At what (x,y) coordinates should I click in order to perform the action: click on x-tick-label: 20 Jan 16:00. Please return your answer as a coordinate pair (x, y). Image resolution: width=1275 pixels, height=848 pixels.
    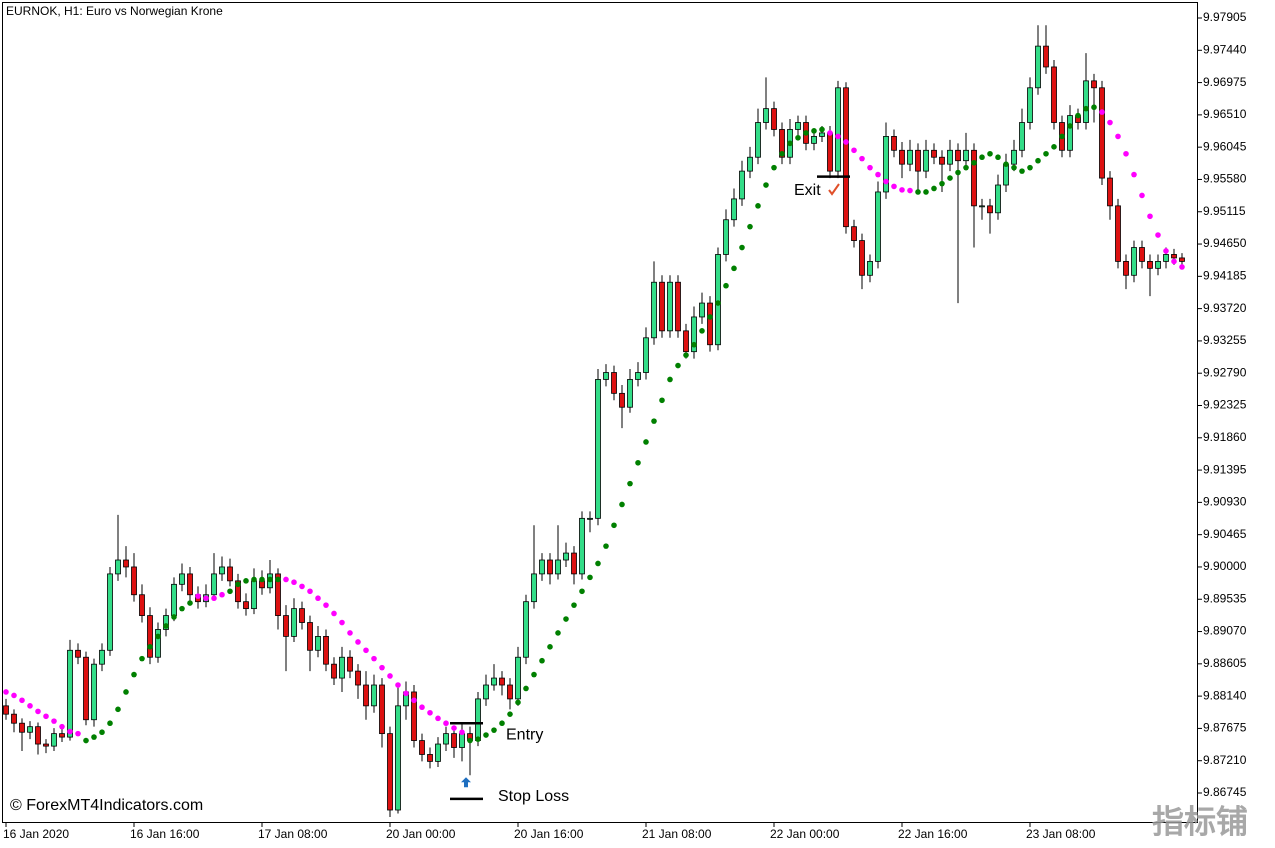
    Looking at the image, I should click on (549, 834).